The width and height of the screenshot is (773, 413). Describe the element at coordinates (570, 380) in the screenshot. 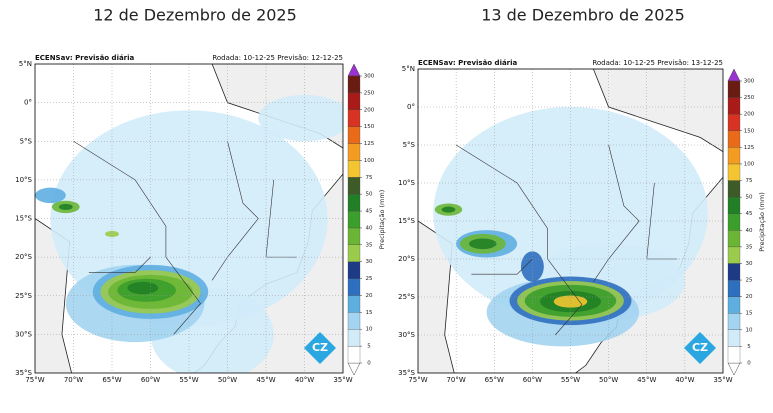

I see `lon-label: 55°W` at that location.